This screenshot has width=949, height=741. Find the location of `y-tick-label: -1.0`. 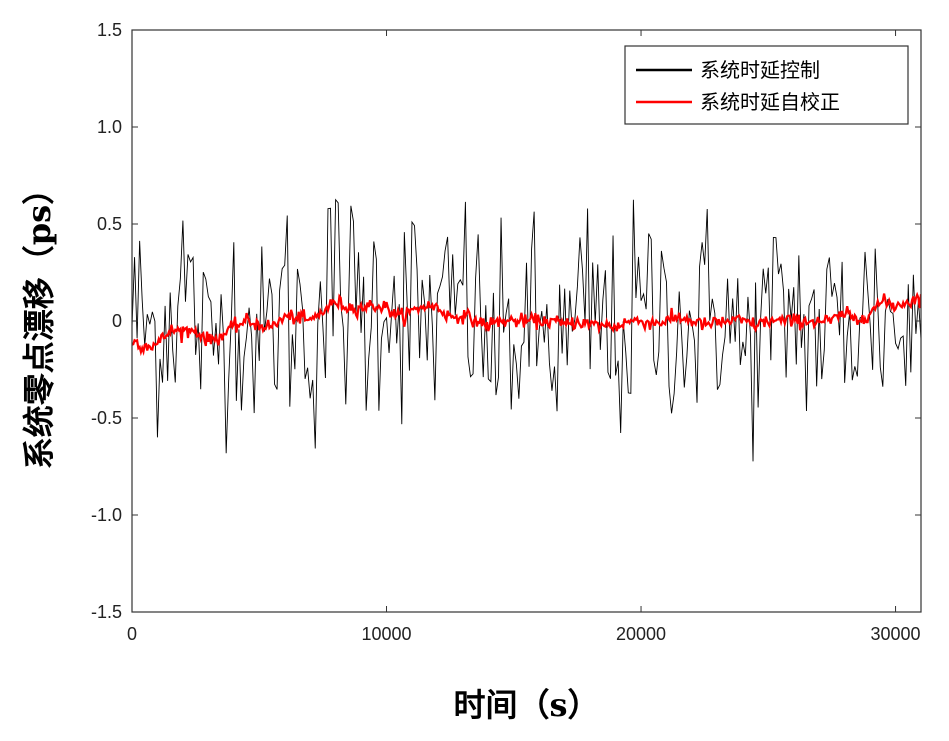

y-tick-label: -1.0 is located at coordinates (106, 515).